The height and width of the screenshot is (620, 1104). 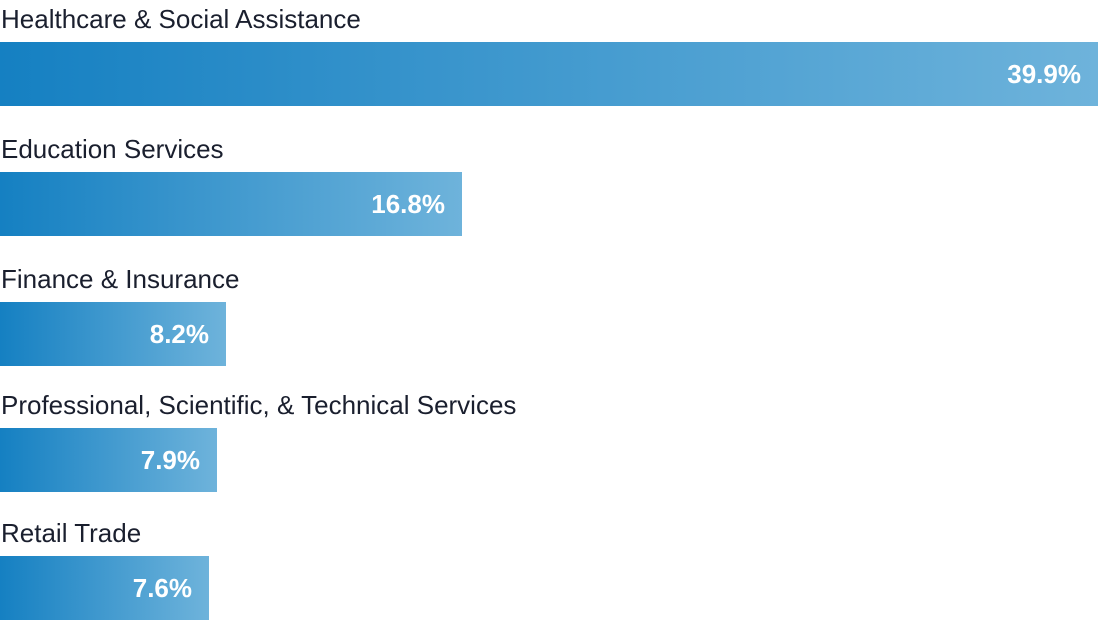 I want to click on bar-value-label: 7.9%, so click(x=170, y=460).